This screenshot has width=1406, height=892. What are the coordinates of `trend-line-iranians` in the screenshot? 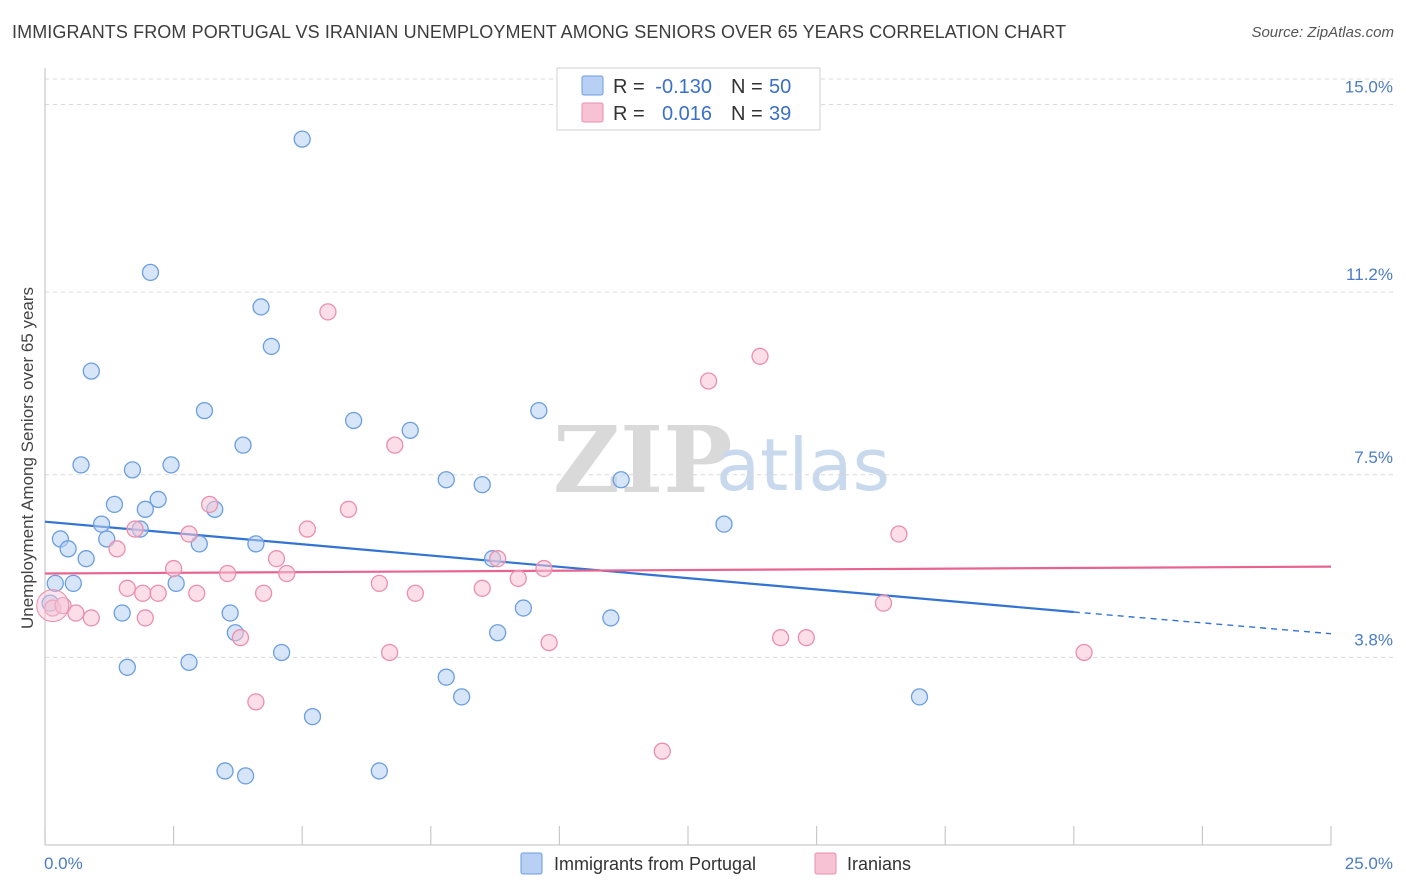 It's located at (688, 570).